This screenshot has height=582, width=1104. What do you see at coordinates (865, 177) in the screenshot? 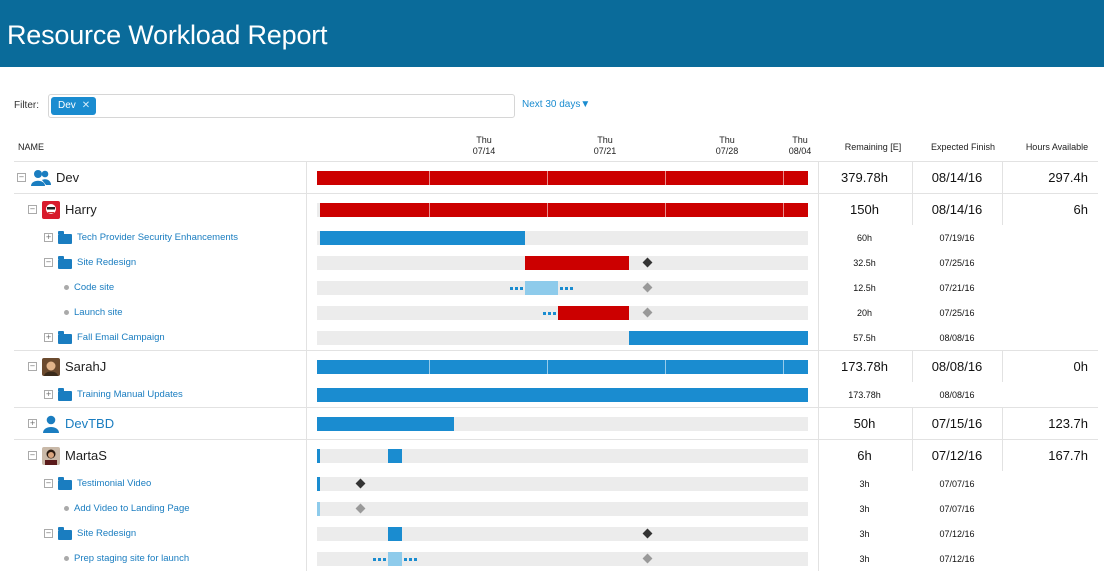
I see `remaining-value: 379.78h` at bounding box center [865, 177].